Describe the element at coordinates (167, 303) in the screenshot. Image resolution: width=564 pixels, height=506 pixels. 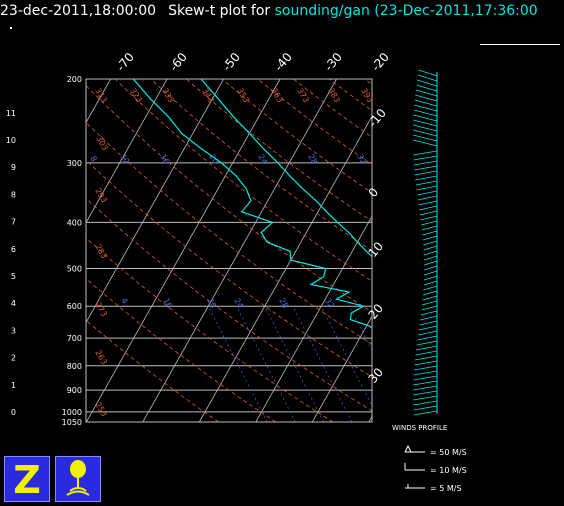
I see `mixing-ratio-label: 16` at that location.